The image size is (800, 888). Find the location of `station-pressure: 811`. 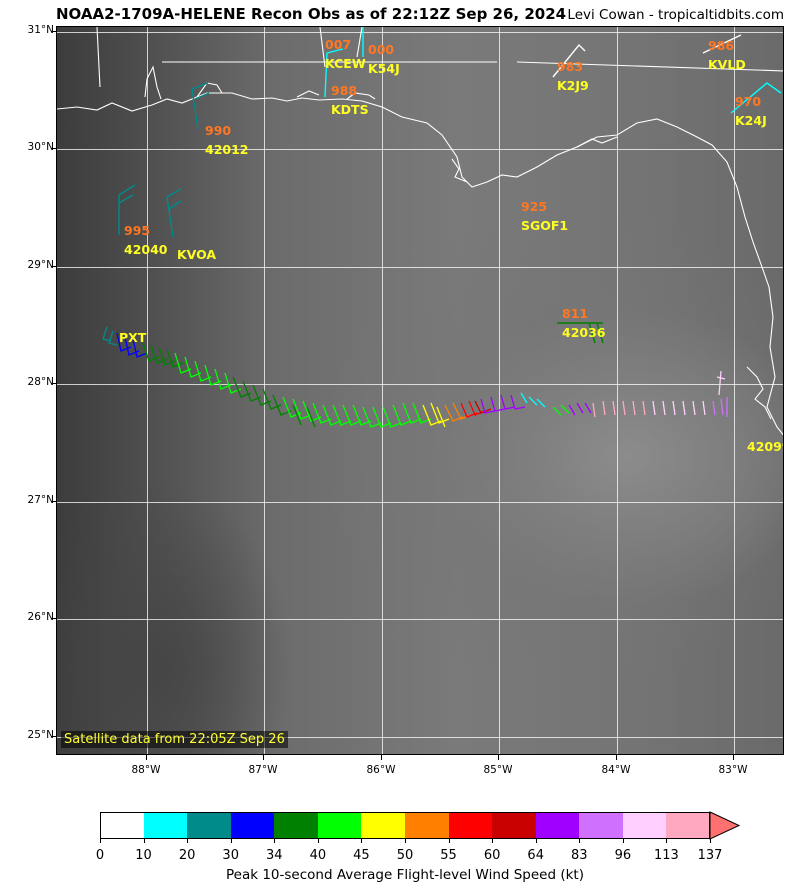

station-pressure: 811 is located at coordinates (575, 313).